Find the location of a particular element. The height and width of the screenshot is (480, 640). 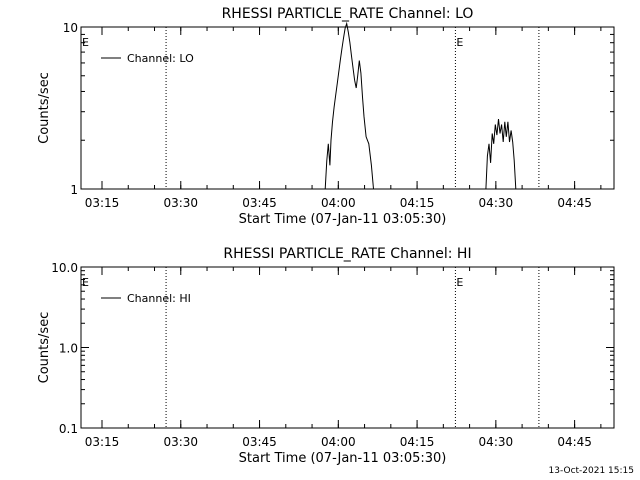

y-tick-label: 1.0 is located at coordinates (68, 349).